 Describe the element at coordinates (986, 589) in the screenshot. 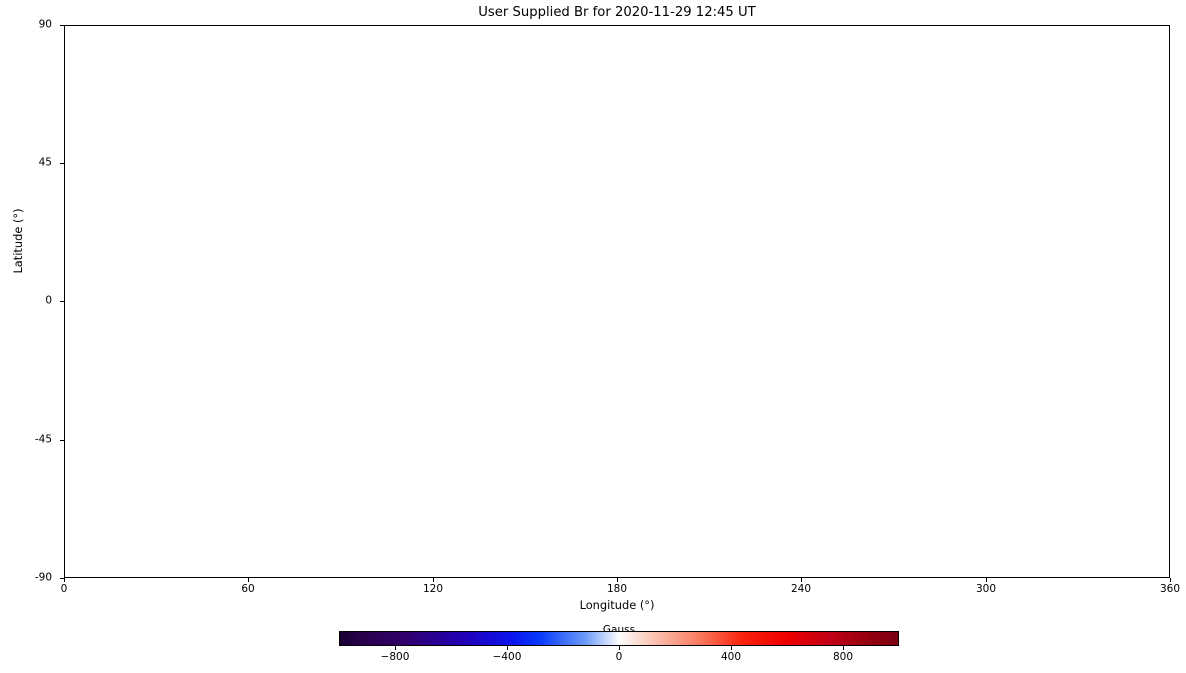

I see `x-ticklabel-5: 300` at that location.